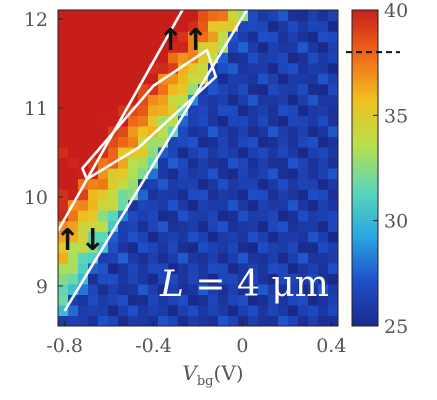 The height and width of the screenshot is (400, 437). I want to click on colorbar: 25 30 35 40, so click(377, 169).